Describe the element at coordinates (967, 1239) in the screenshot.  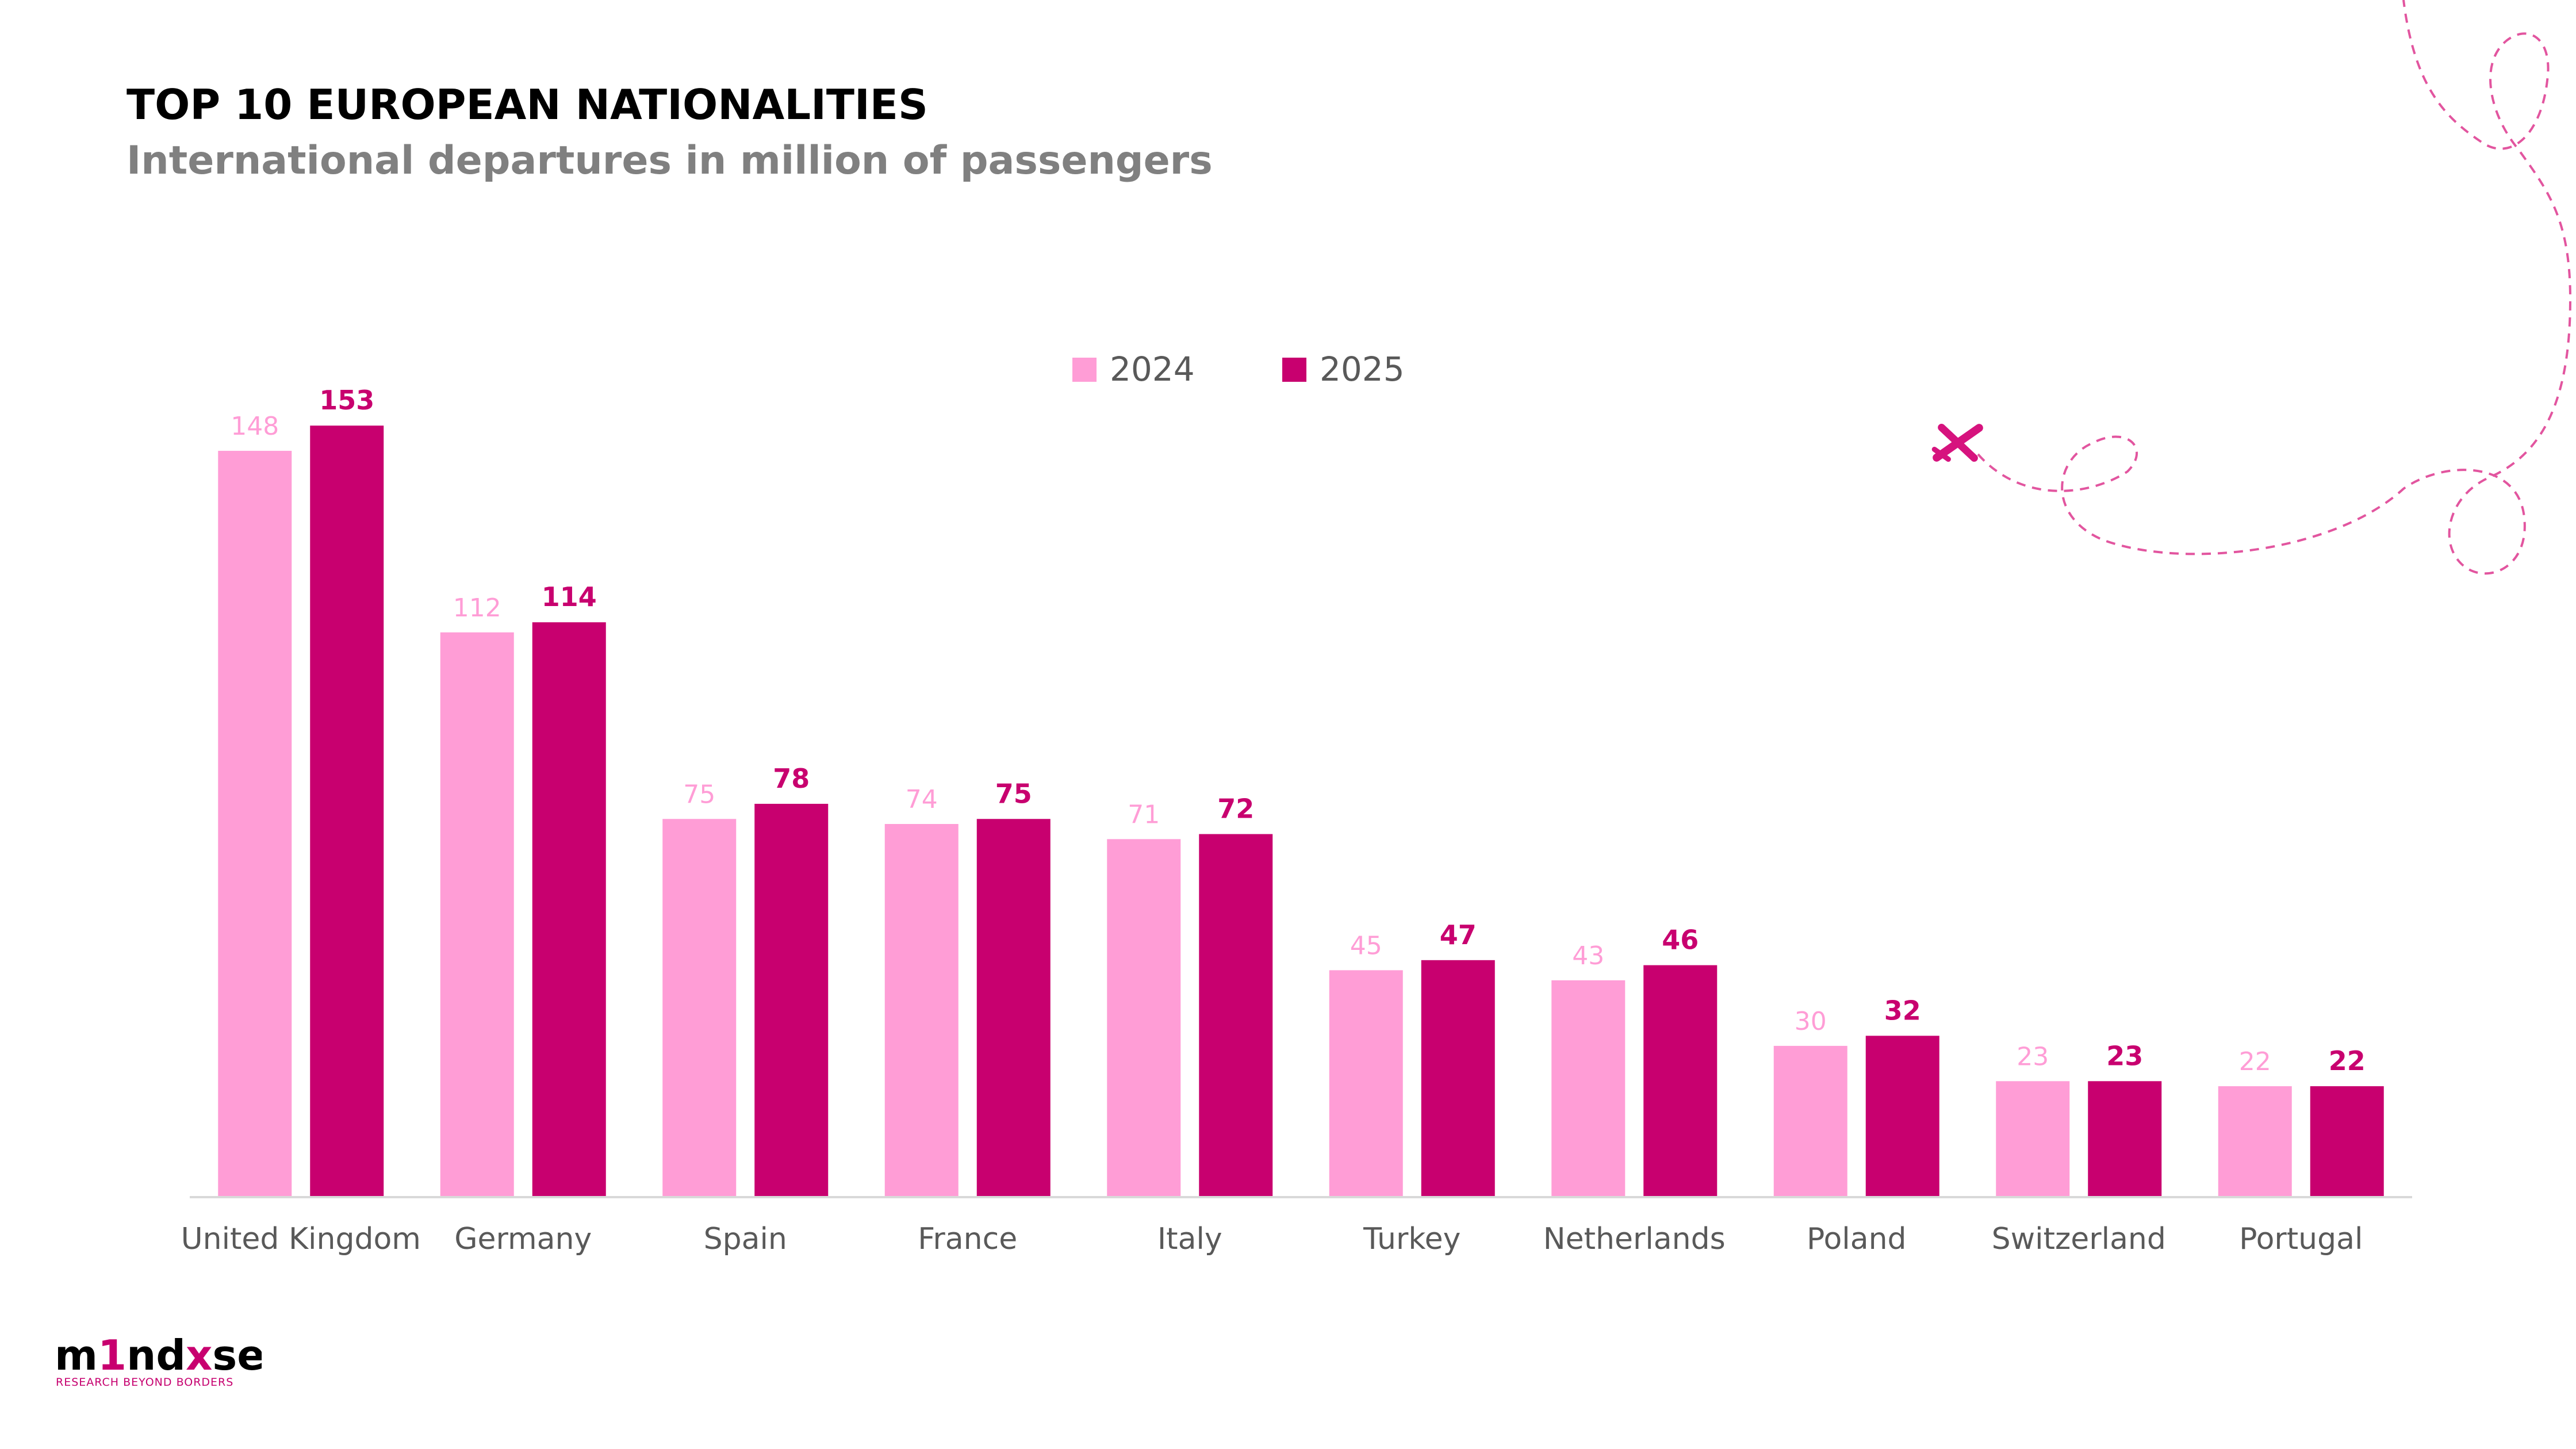
I see `category-label: France` at that location.